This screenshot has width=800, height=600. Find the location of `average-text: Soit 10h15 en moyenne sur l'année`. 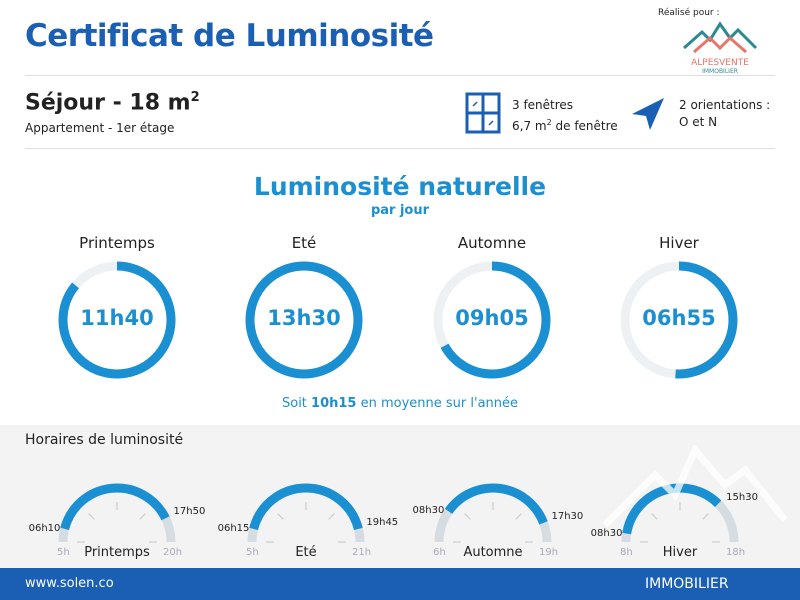

average-text: Soit 10h15 en moyenne sur l'année is located at coordinates (400, 403).